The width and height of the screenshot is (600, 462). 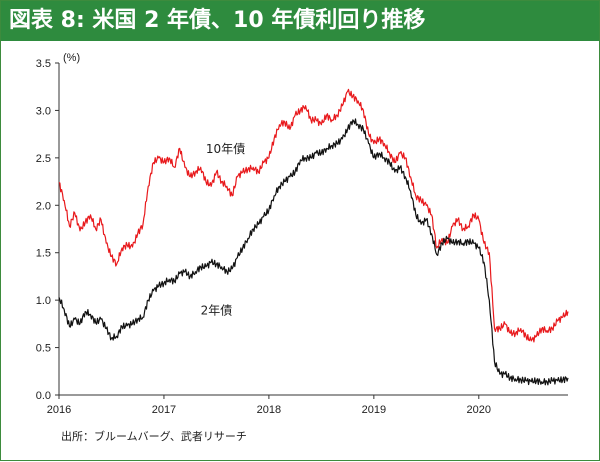 I want to click on x-tick-label: 2016, so click(x=59, y=410).